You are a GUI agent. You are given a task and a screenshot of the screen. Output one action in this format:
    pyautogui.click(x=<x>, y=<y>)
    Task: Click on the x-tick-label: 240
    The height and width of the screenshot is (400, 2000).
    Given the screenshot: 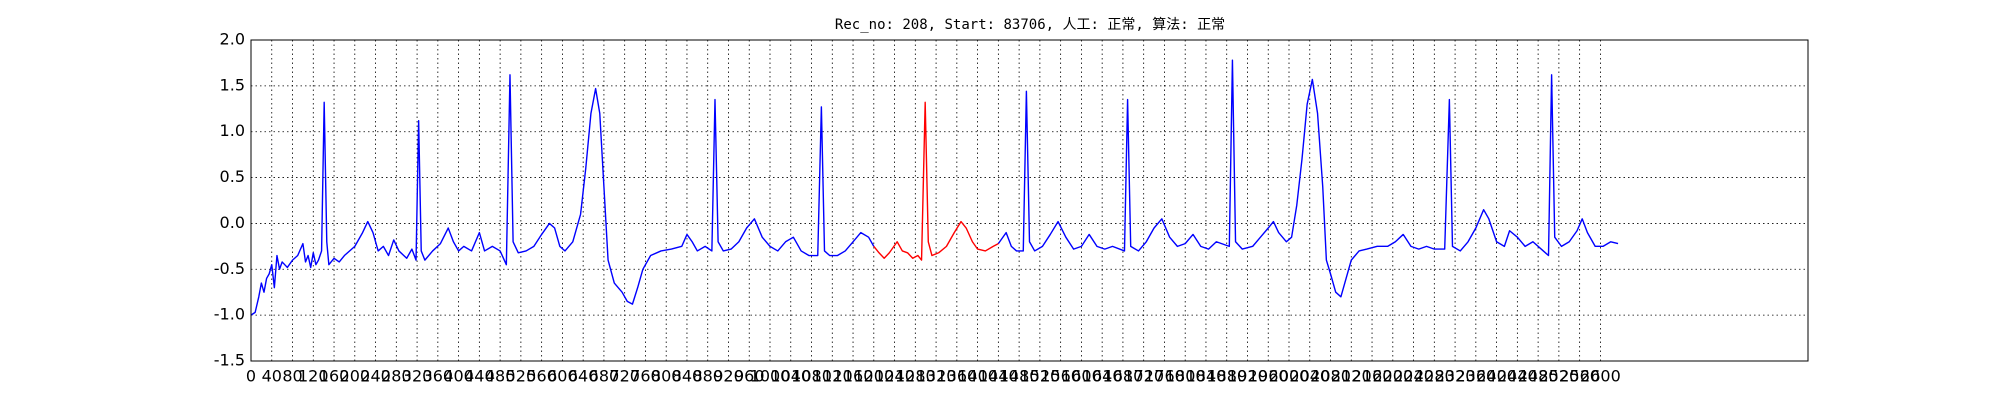 What is the action you would take?
    pyautogui.click(x=375, y=376)
    